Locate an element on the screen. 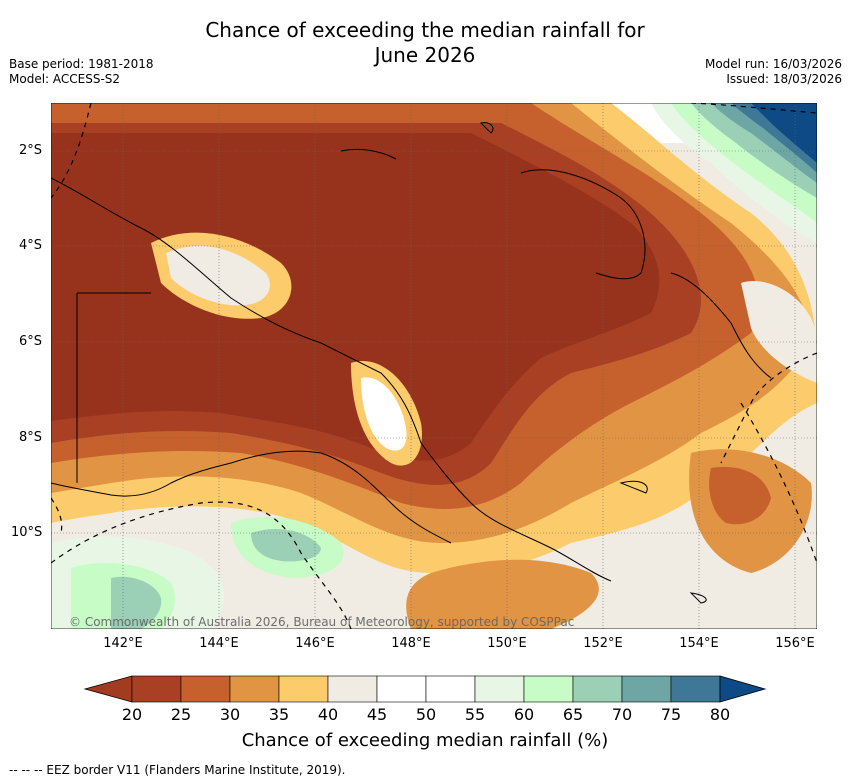  colorbar-label: Chance of exceeding median rainfall (%) is located at coordinates (425, 740).